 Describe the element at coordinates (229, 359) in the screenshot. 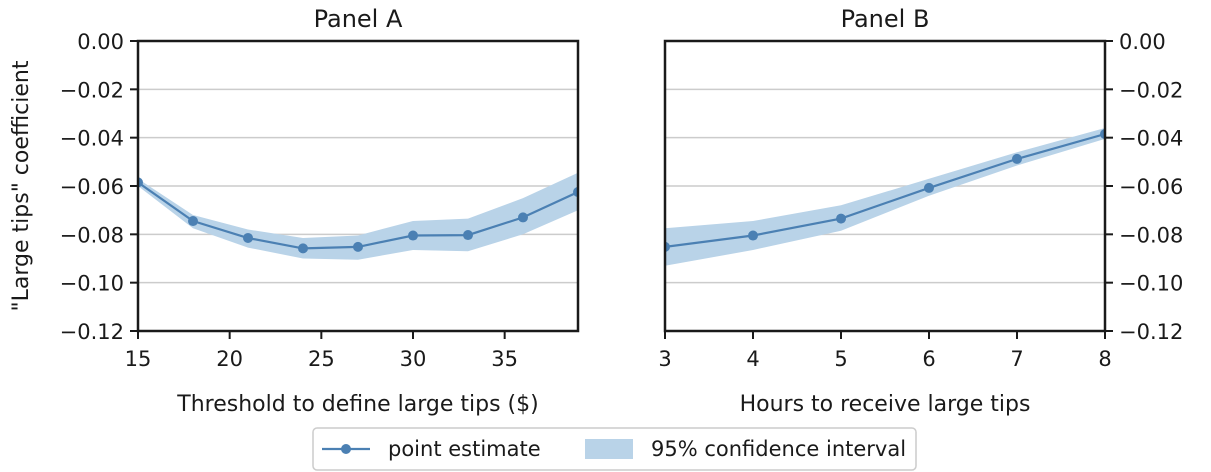

I see `xtick-label-a-1: 20` at that location.